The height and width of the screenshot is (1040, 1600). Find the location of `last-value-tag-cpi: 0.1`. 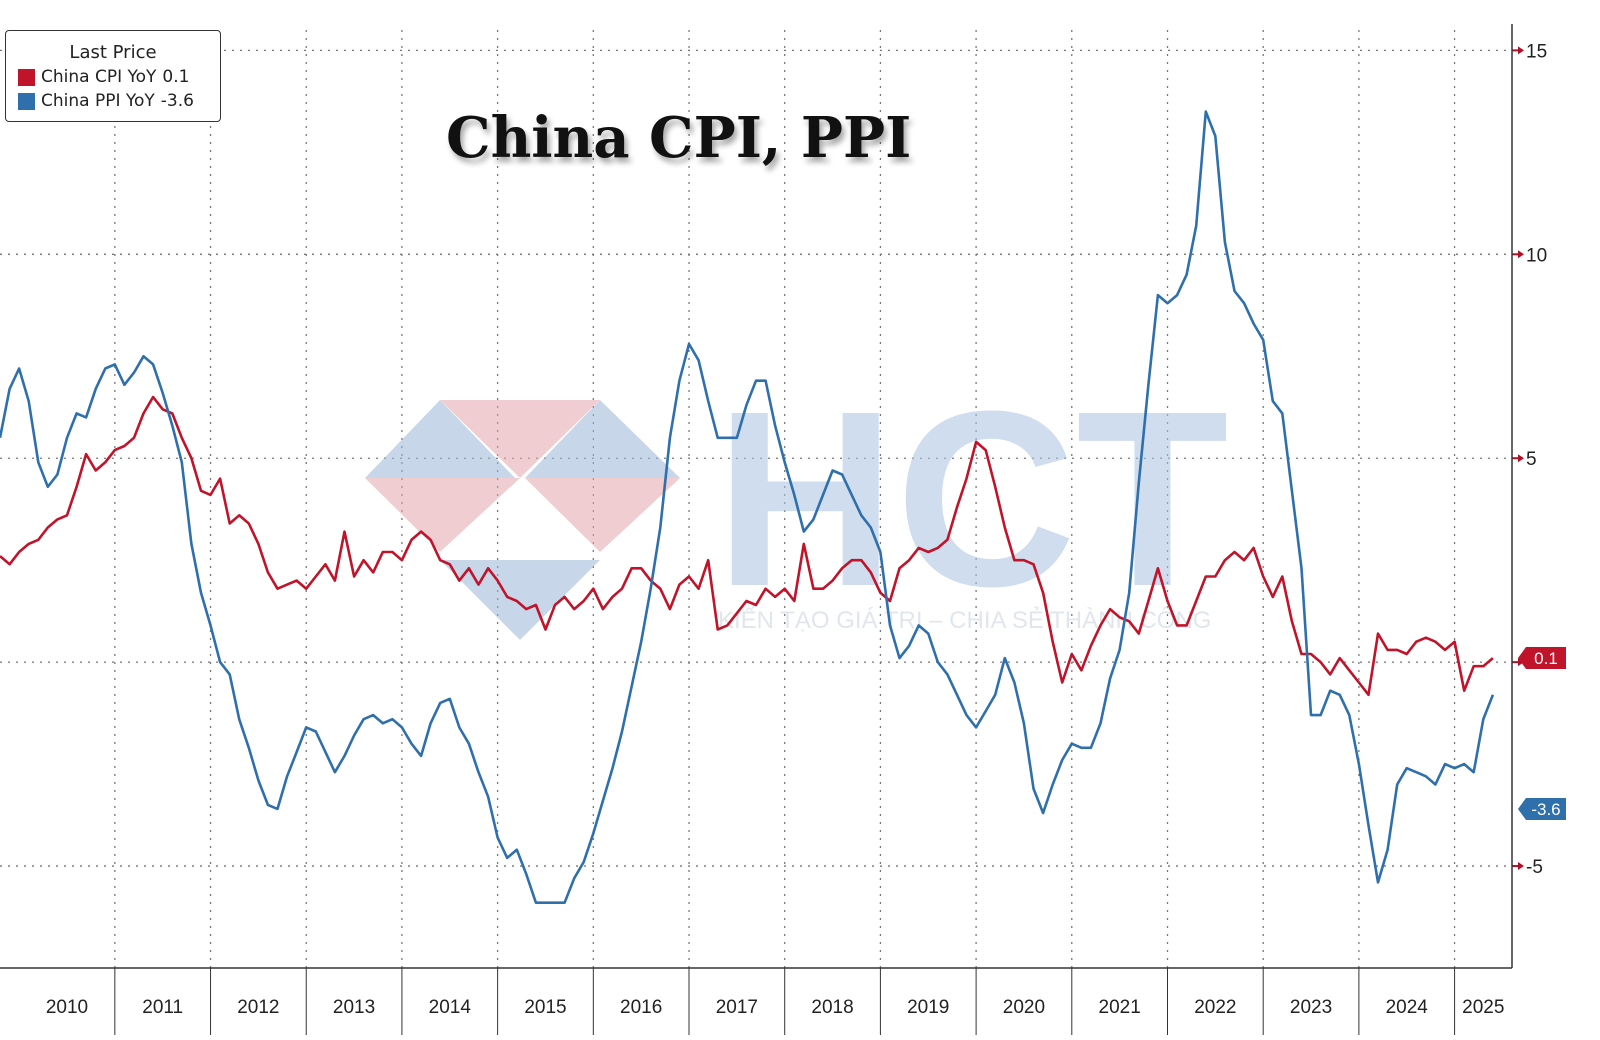

last-value-tag-cpi: 0.1 is located at coordinates (1542, 658).